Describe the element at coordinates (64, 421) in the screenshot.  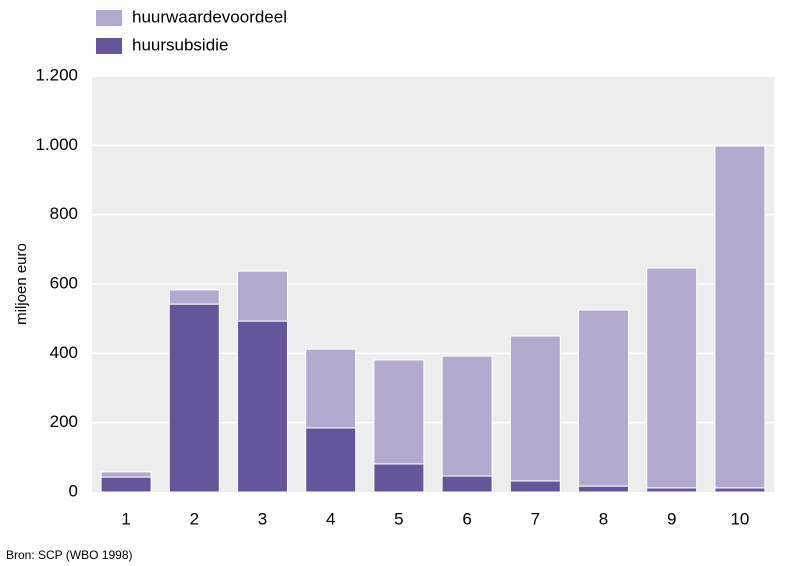
I see `y-tick-label: 200` at that location.